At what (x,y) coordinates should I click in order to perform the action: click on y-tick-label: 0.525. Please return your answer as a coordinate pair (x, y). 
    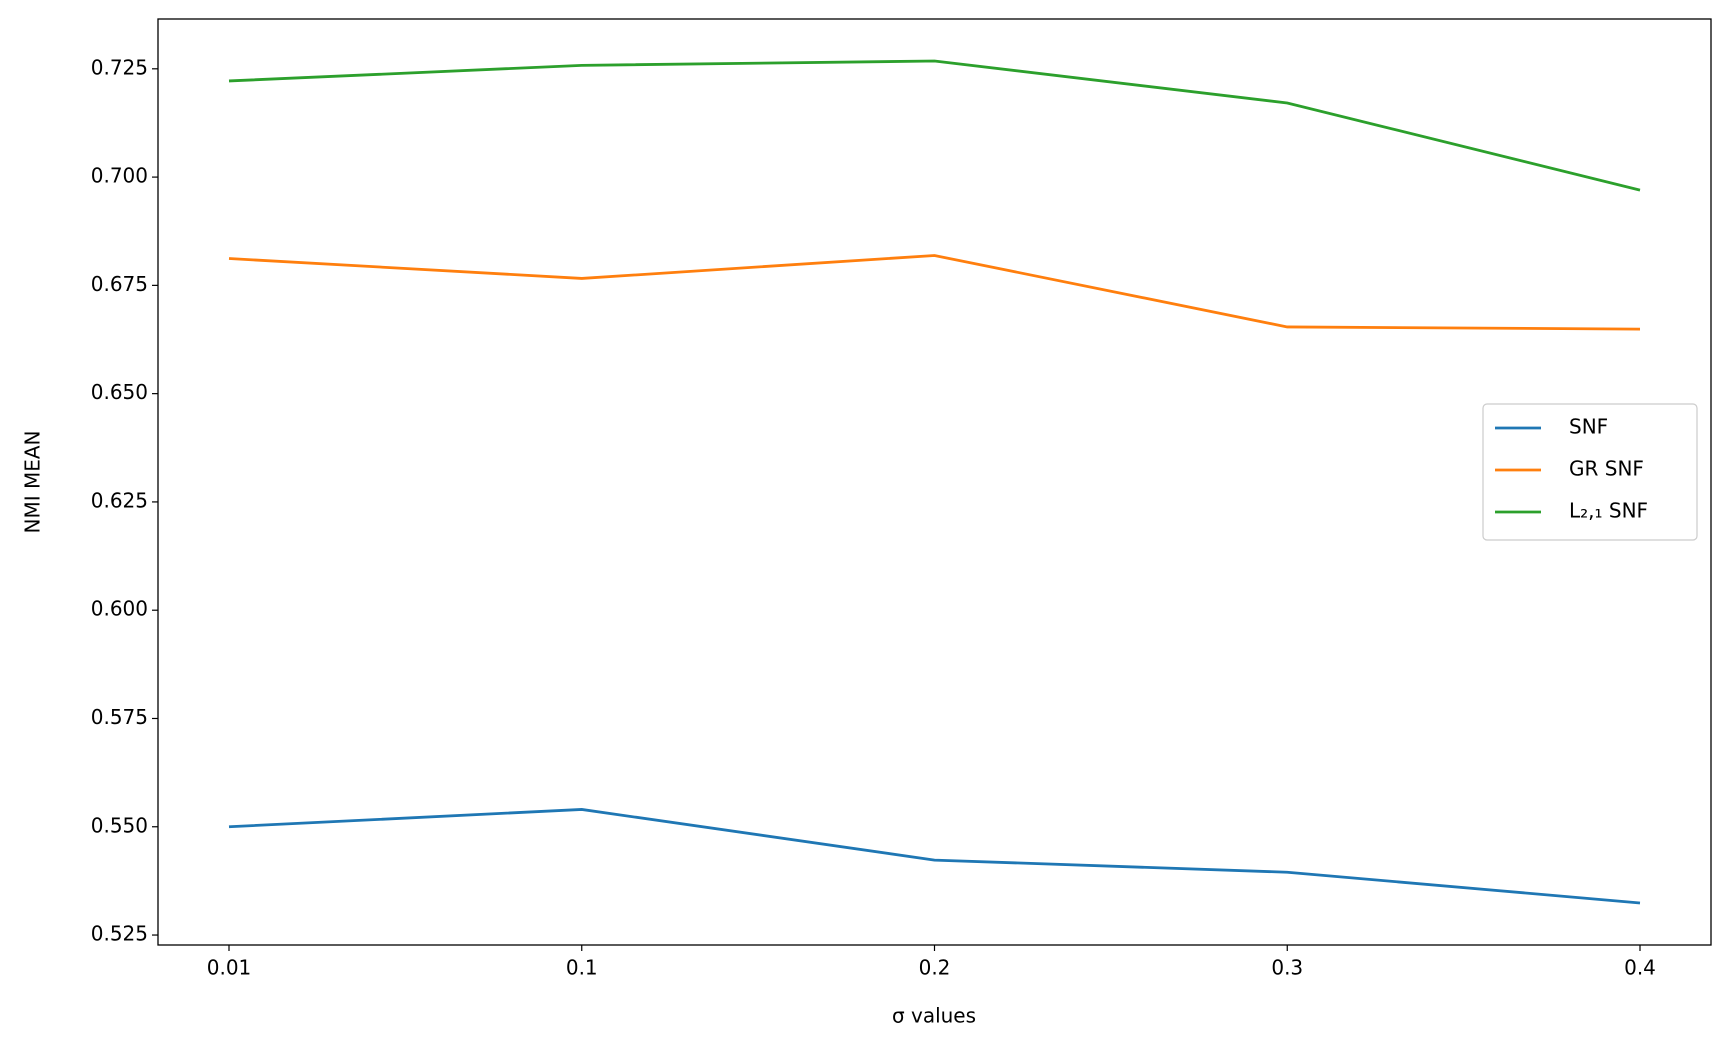
    Looking at the image, I should click on (119, 934).